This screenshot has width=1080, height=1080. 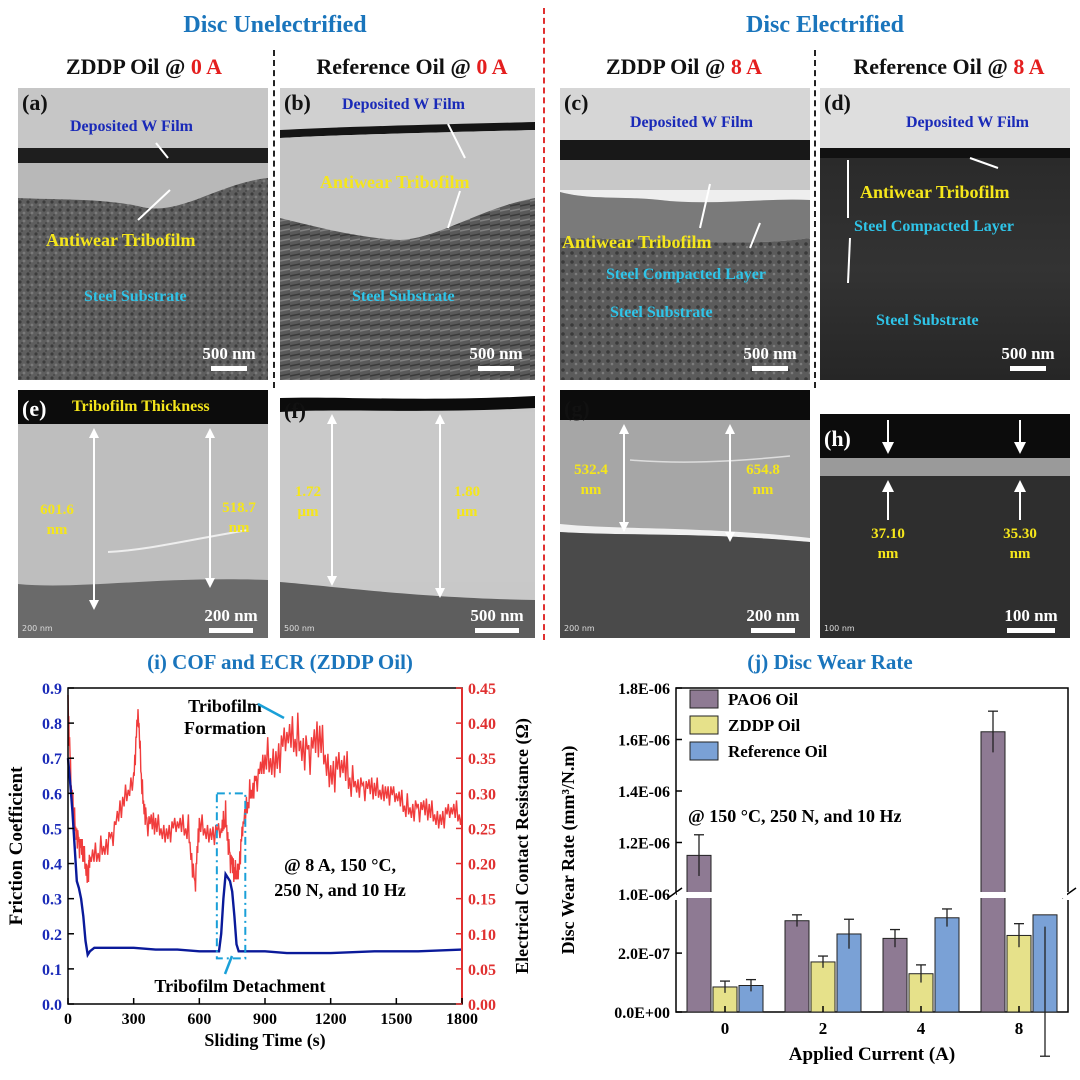 What do you see at coordinates (947, 965) in the screenshot?
I see `bar-reference-oil` at bounding box center [947, 965].